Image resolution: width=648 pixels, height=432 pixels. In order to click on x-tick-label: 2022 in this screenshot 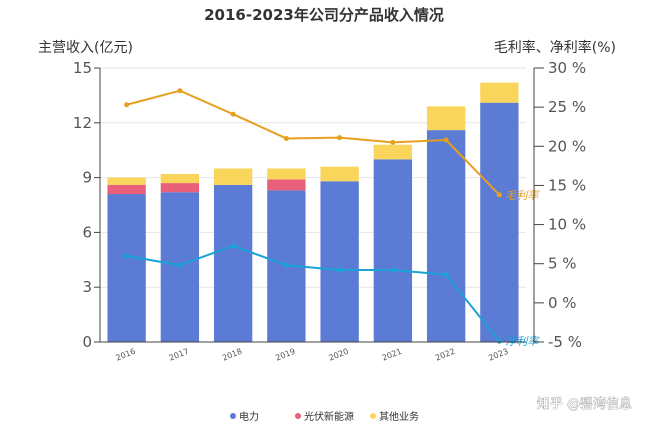, I will do `click(445, 355)`.